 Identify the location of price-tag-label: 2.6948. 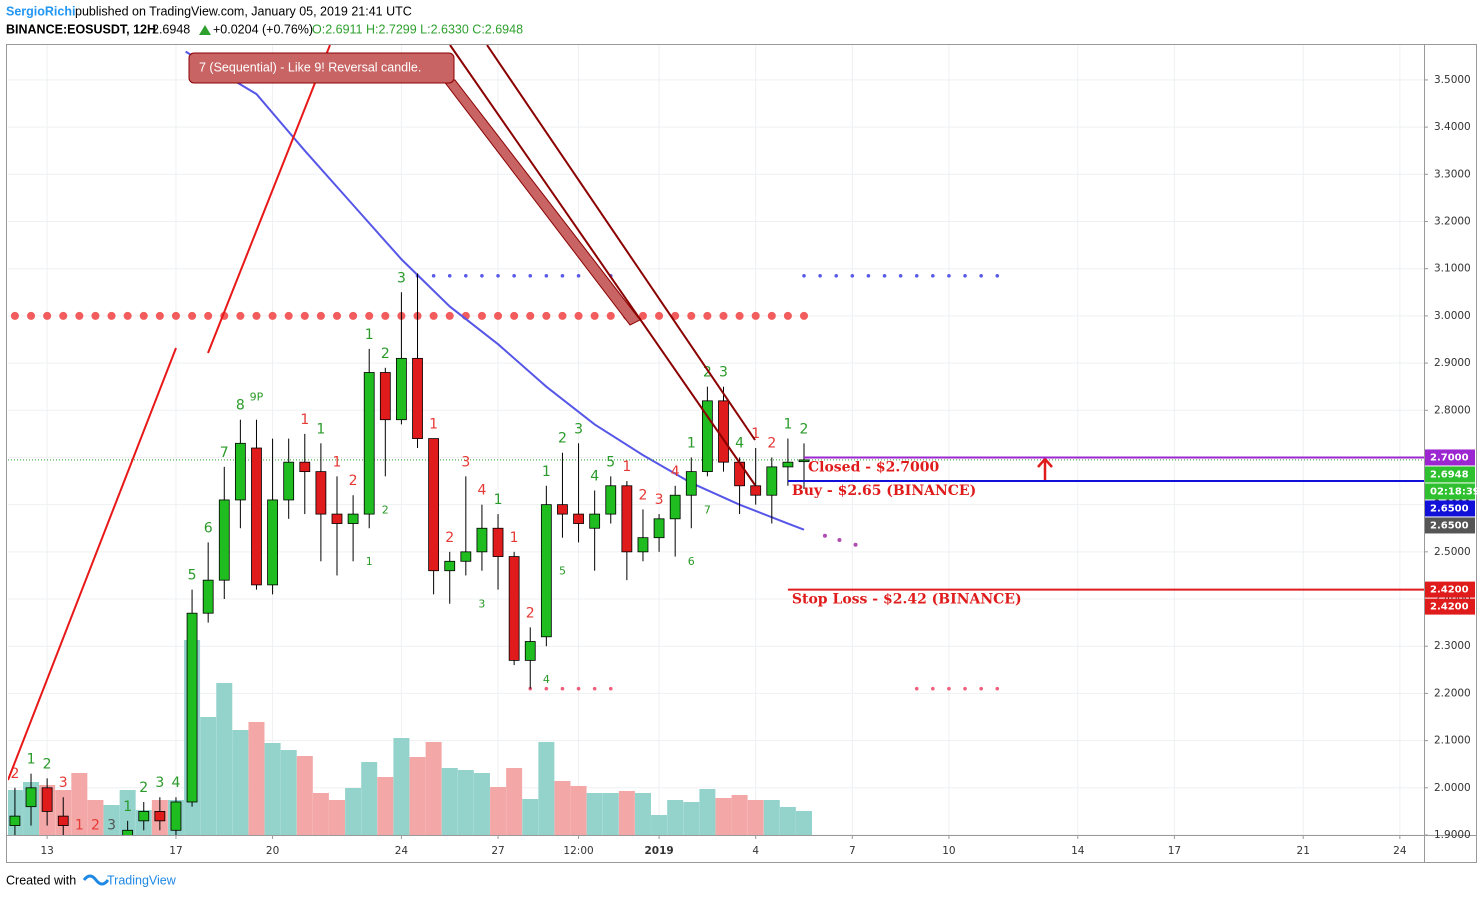
(1449, 474).